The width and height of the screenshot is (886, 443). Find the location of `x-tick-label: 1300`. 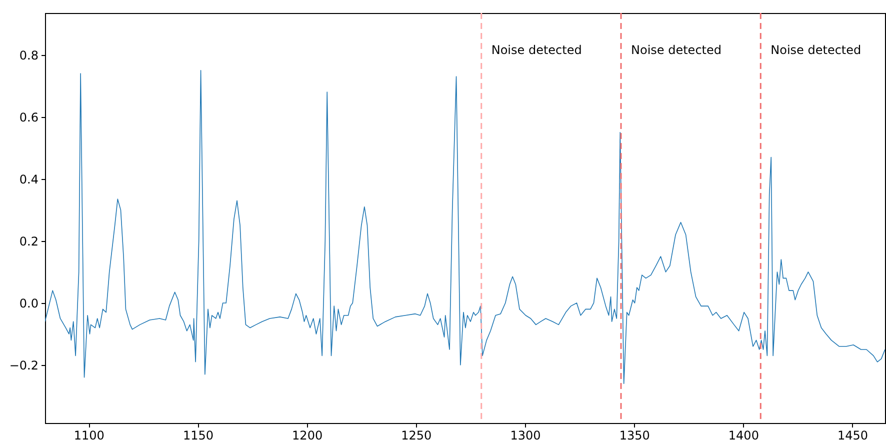

x-tick-label: 1300 is located at coordinates (525, 435).